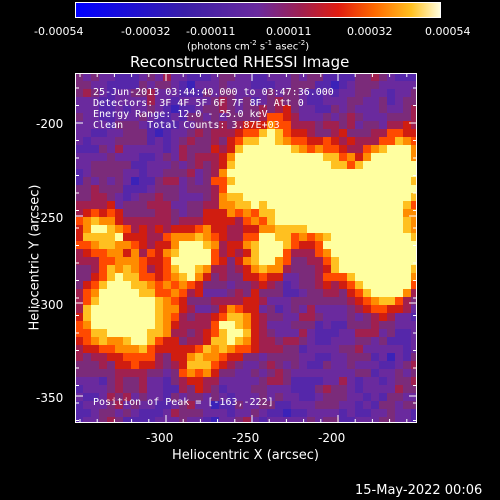 This screenshot has width=500, height=500. What do you see at coordinates (285, 47) in the screenshot?
I see `units-part: asec` at bounding box center [285, 47].